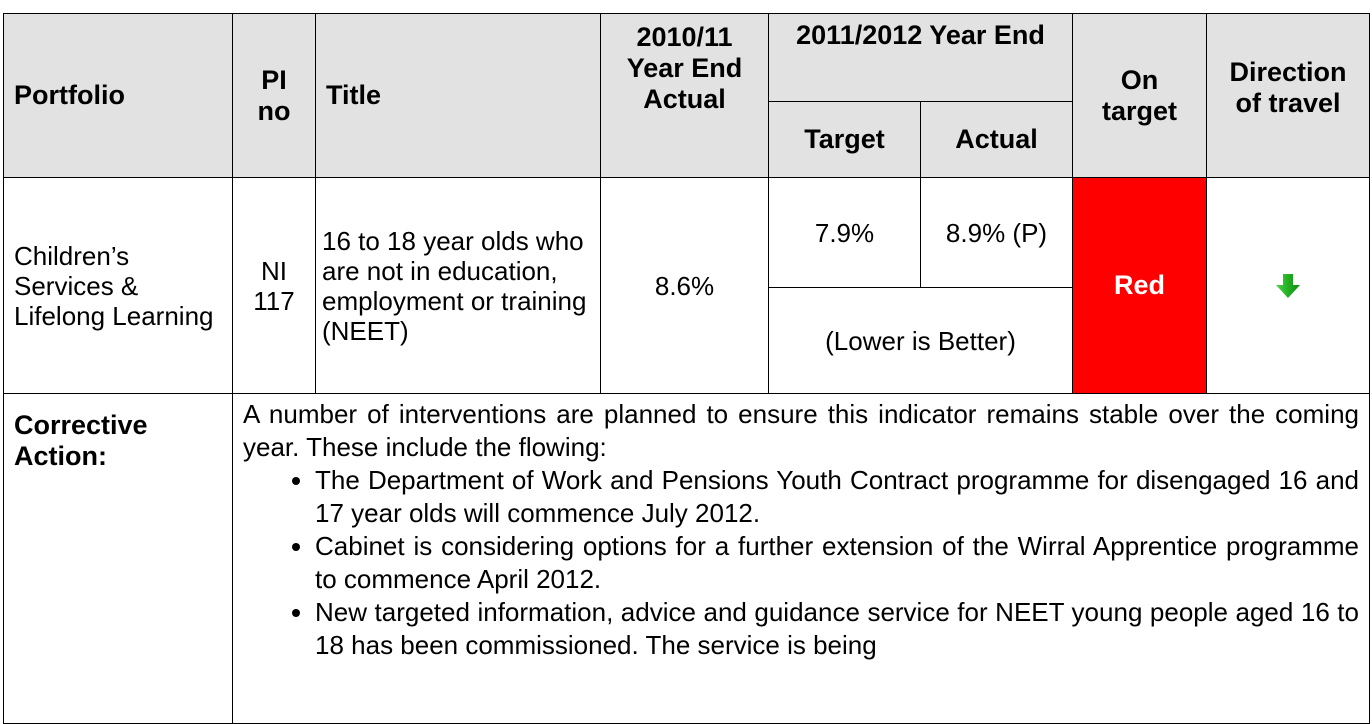 This screenshot has height=724, width=1372. What do you see at coordinates (996, 232) in the screenshot?
I see `actual-value-cell: 8.9% (P)` at bounding box center [996, 232].